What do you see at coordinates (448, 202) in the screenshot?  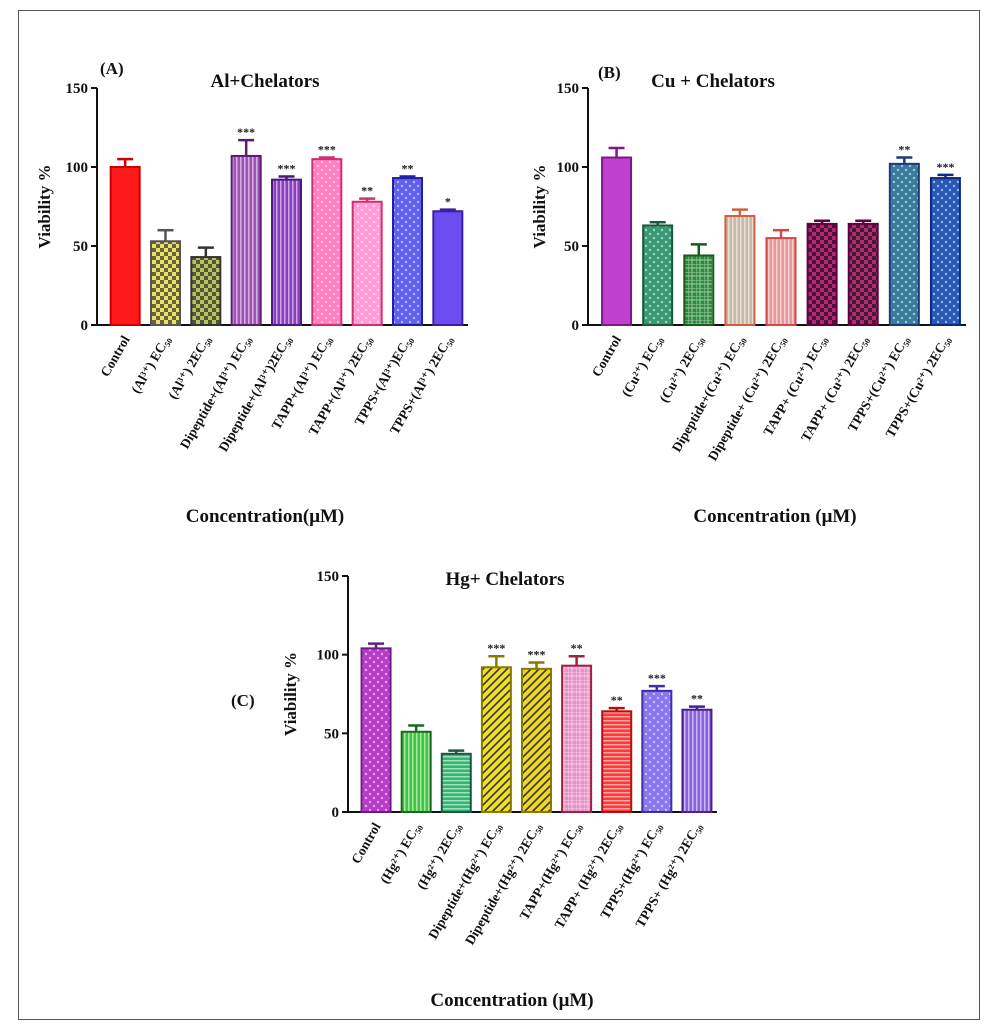 I see `significance-label: *` at bounding box center [448, 202].